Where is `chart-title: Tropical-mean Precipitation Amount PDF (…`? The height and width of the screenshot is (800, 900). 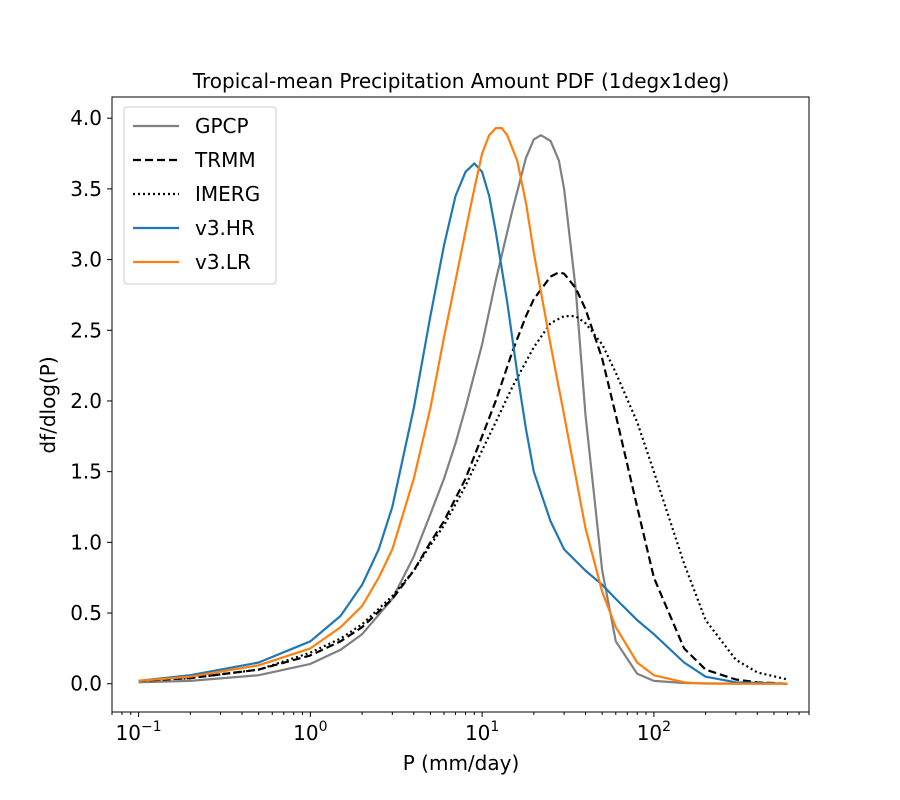
chart-title: Tropical-mean Precipitation Amount PDF (… is located at coordinates (461, 81).